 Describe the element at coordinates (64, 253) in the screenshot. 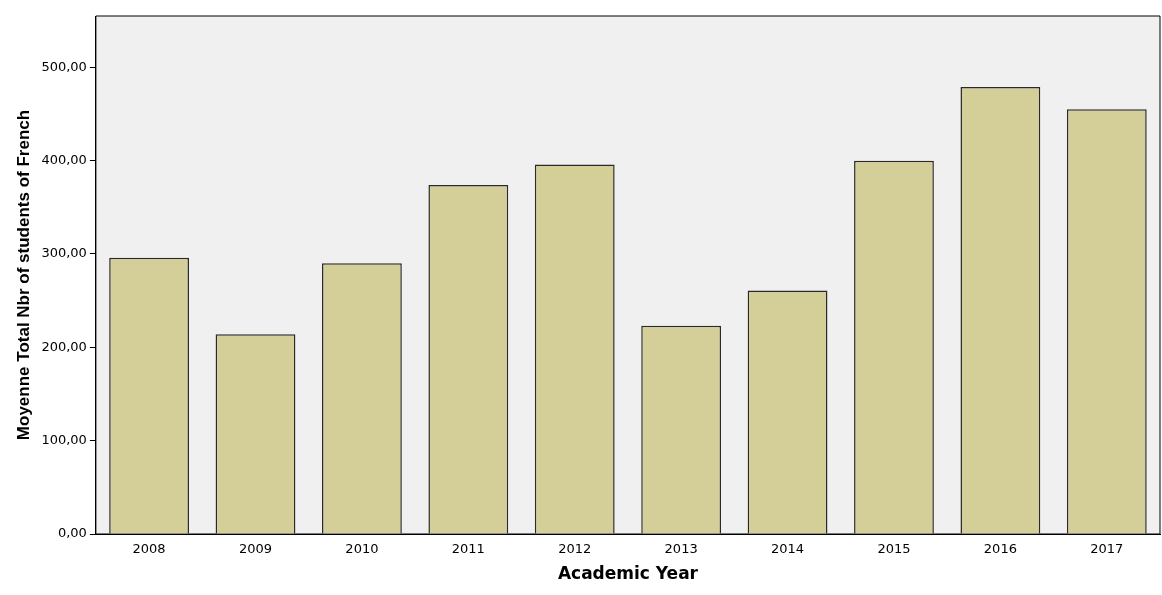

I see `y-tick-label: 300,00` at that location.